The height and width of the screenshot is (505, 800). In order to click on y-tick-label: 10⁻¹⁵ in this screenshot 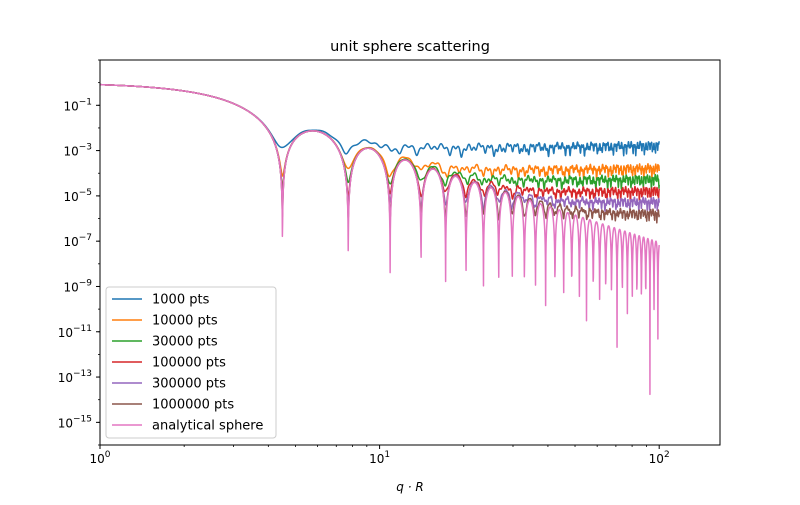, I will do `click(75, 422)`.